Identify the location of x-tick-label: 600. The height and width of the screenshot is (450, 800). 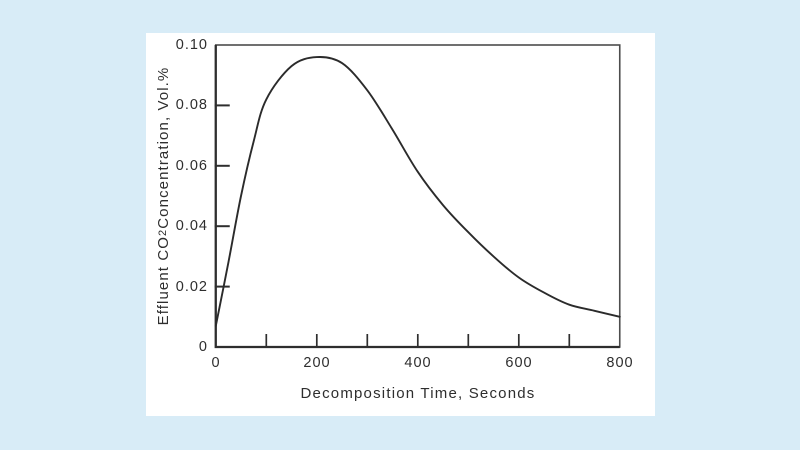
(519, 363).